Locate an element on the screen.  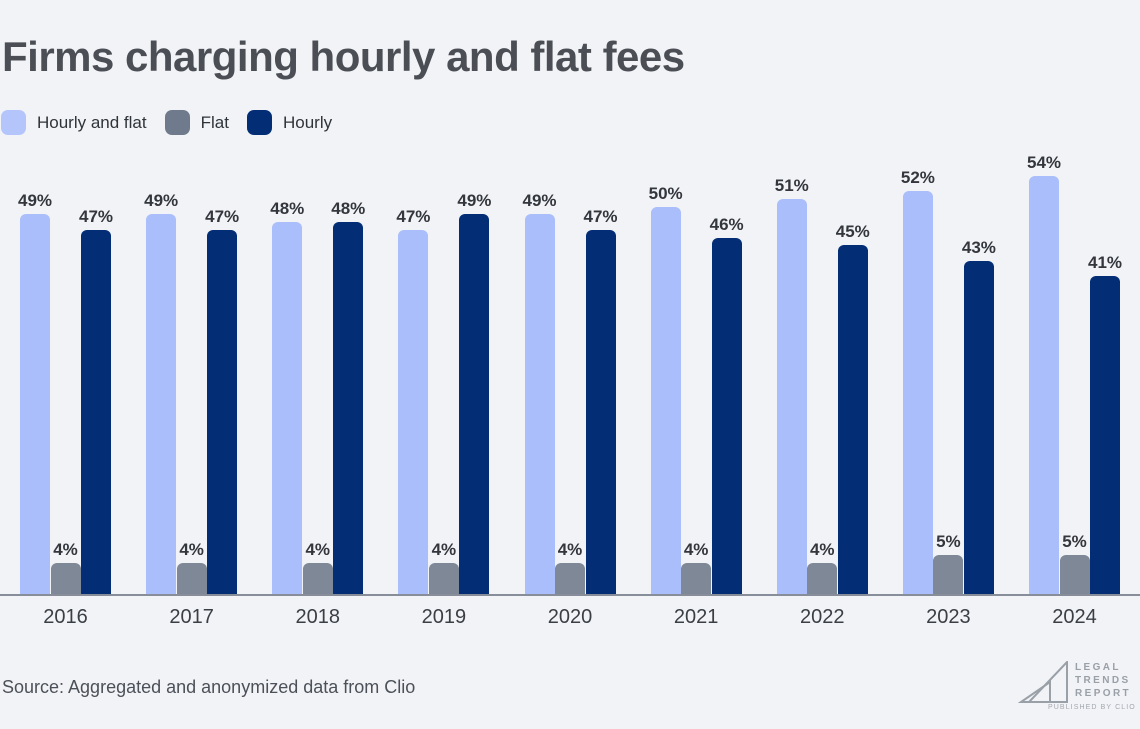
legend-swatch-flat is located at coordinates (177, 122).